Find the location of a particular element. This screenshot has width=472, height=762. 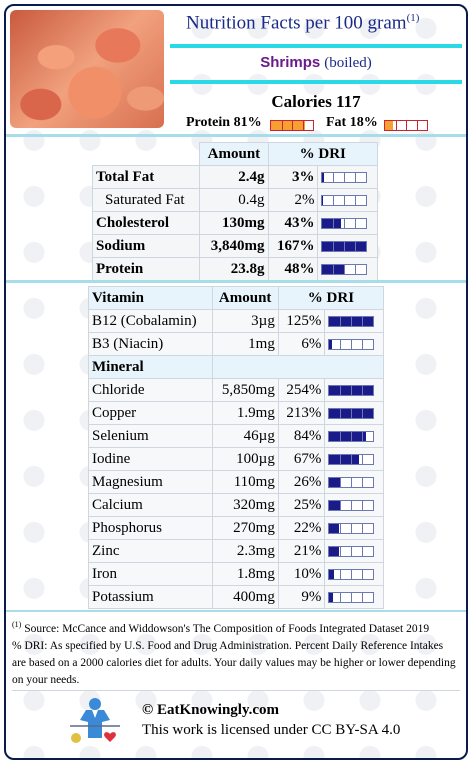

mineral-section-row: Mineral is located at coordinates (236, 367).